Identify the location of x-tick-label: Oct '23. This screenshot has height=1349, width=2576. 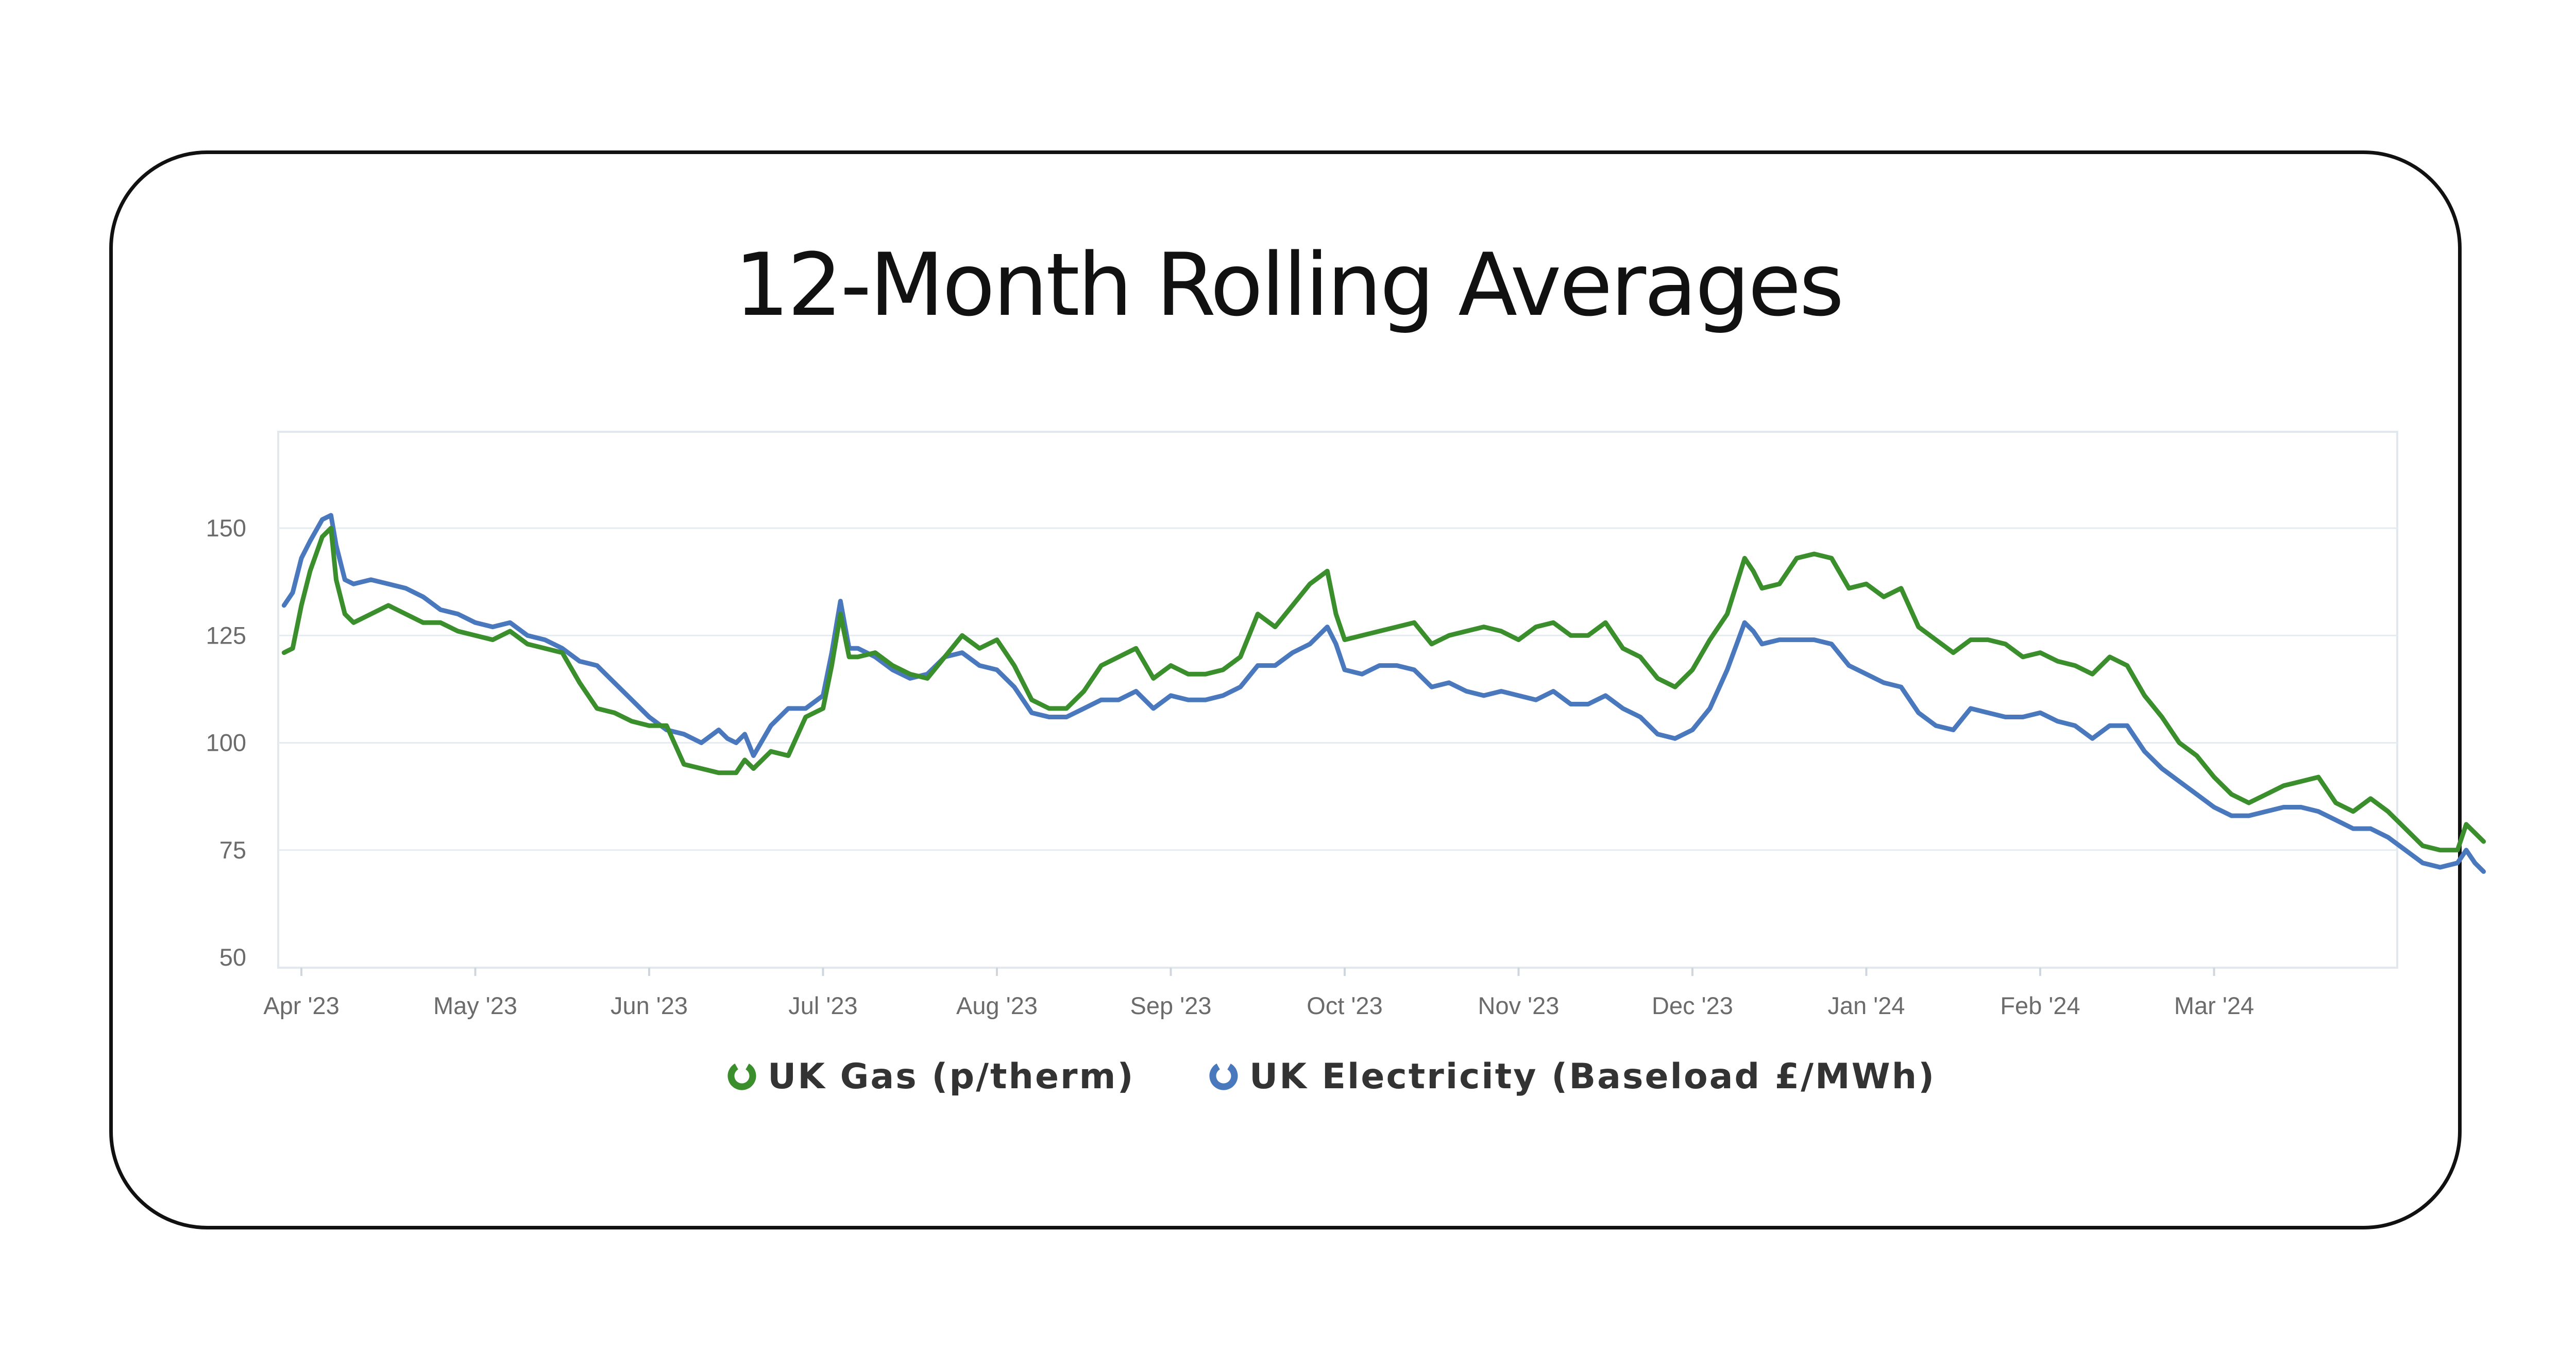
(1344, 1005).